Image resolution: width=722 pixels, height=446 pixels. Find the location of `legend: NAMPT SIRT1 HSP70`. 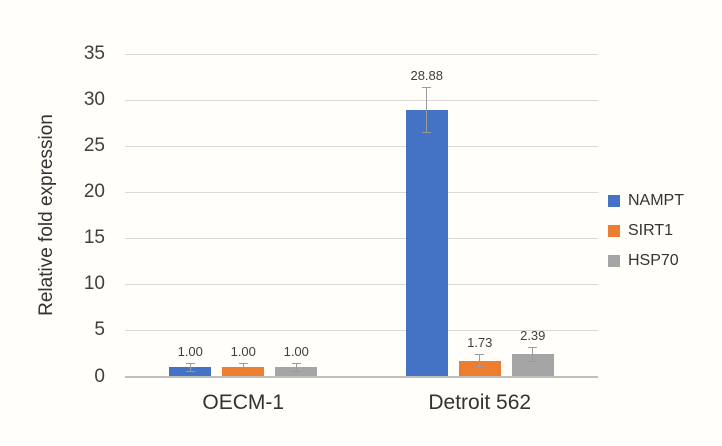

legend: NAMPT SIRT1 HSP70 is located at coordinates (646, 231).